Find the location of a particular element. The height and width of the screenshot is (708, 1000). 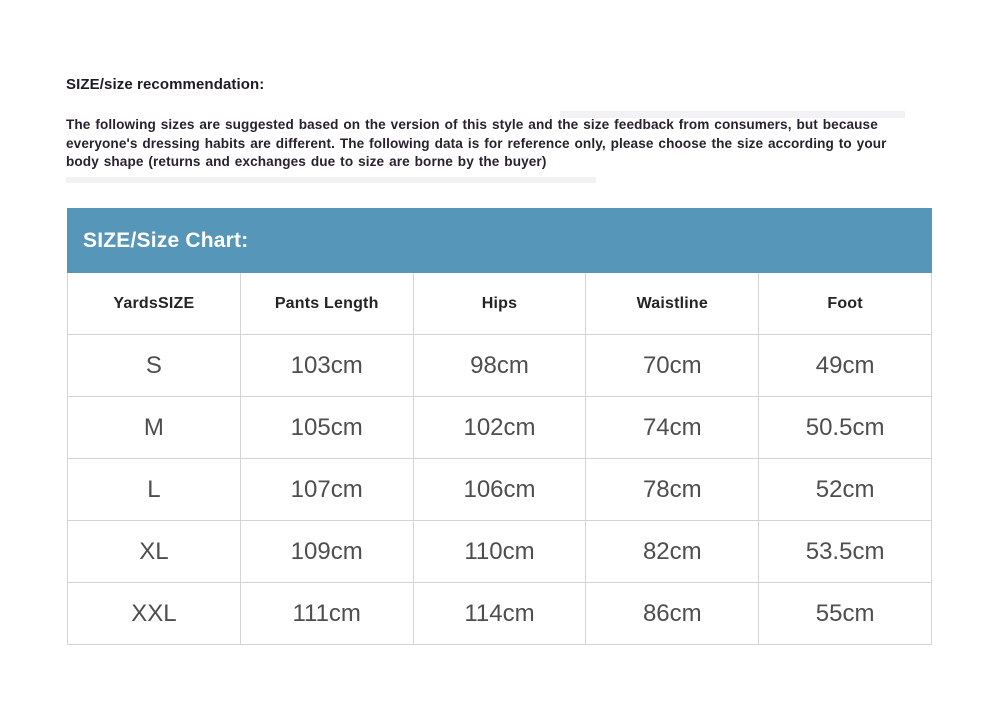

size-recommendation-heading: SIZE/size recommendation: is located at coordinates (165, 84).